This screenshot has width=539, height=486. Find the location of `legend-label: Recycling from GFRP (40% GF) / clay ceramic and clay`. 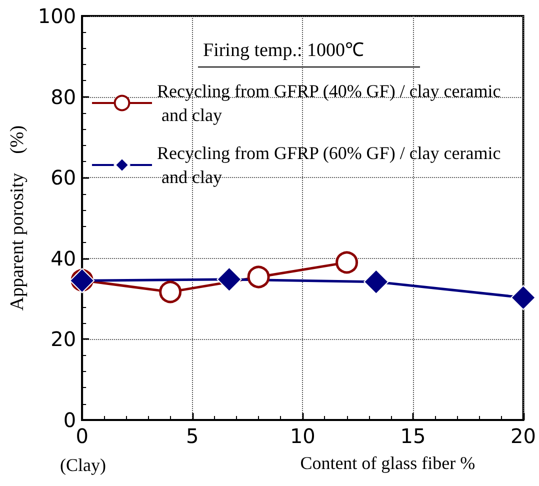

legend-label: Recycling from GFRP (40% GF) / clay ceramic and clay is located at coordinates (329, 103).